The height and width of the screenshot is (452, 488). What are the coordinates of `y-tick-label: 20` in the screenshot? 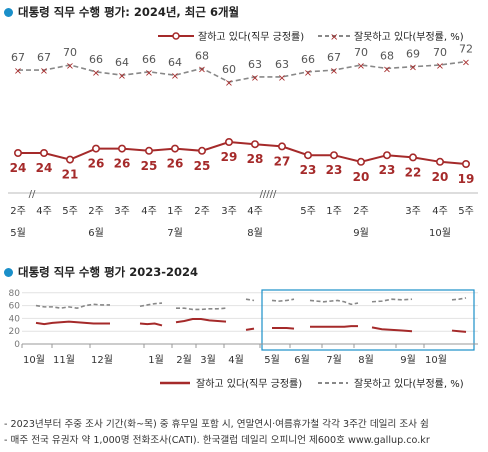 It's located at (15, 332).